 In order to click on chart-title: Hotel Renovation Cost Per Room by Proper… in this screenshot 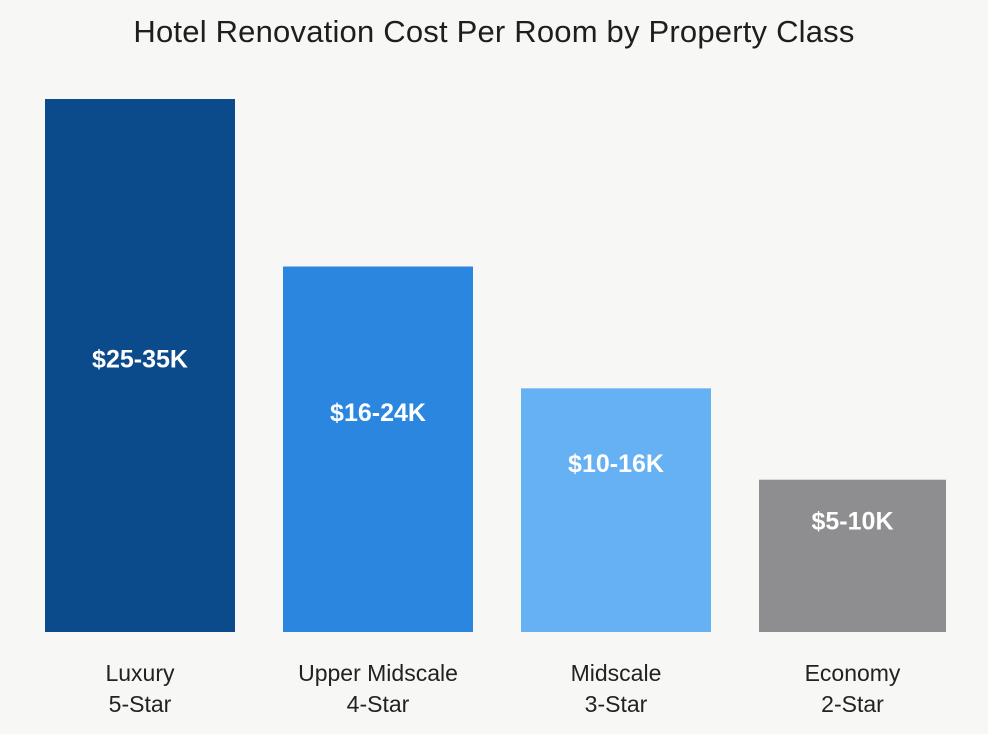, I will do `click(494, 31)`.